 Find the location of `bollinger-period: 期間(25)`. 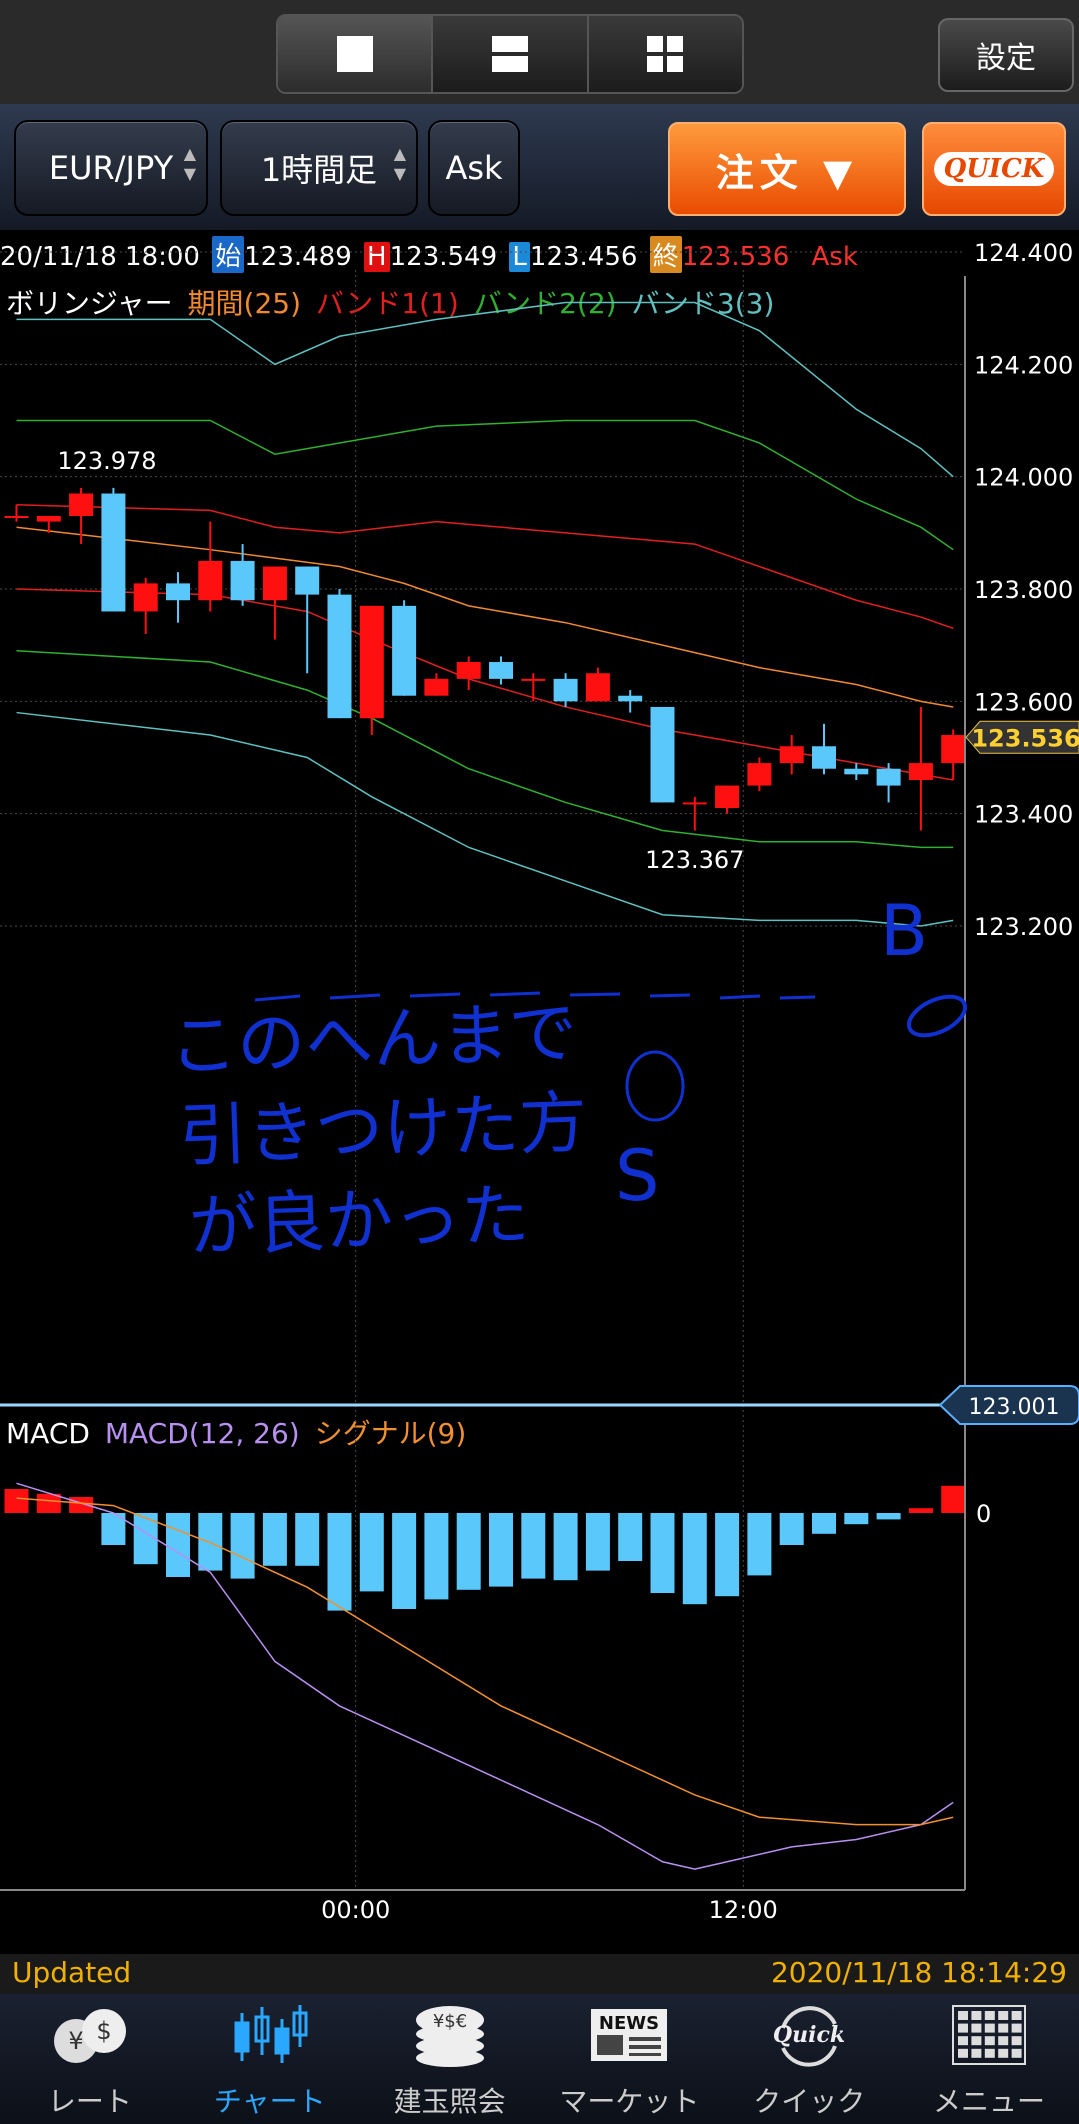

bollinger-period: 期間(25) is located at coordinates (244, 303).